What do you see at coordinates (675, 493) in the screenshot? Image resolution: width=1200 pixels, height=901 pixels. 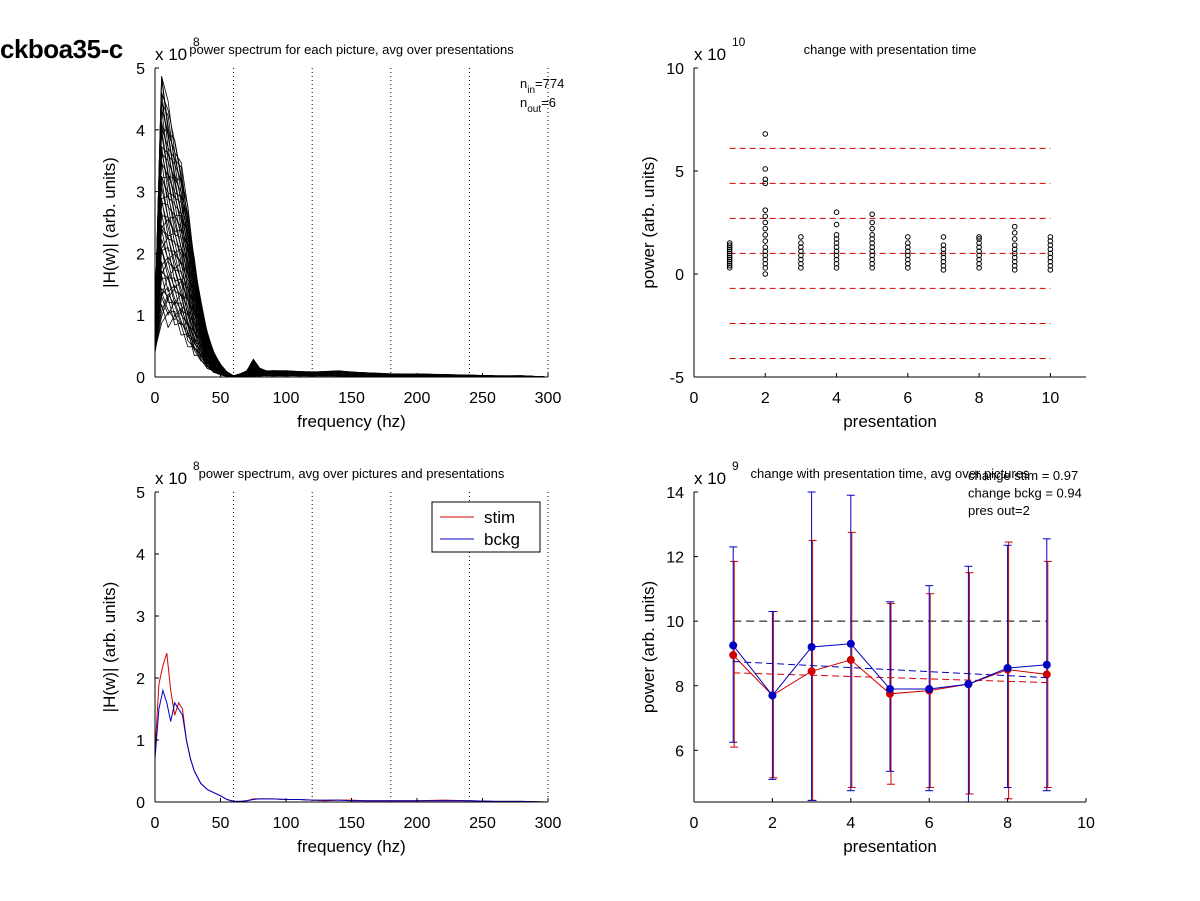 I see `y-tick-label: 14` at bounding box center [675, 493].